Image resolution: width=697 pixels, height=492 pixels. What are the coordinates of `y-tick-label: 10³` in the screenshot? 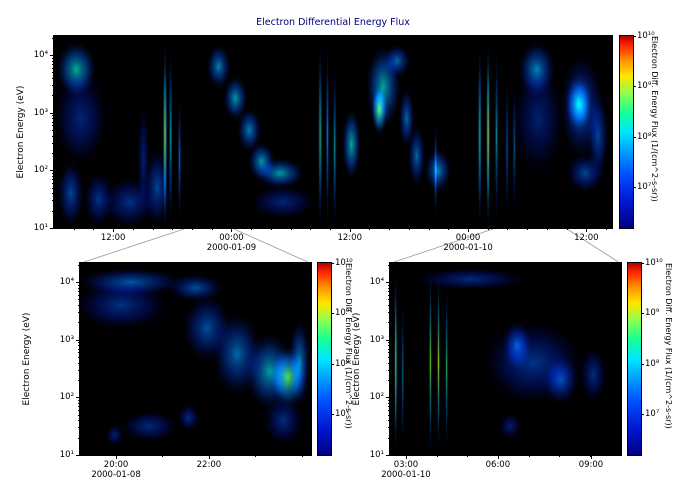 It's located at (66, 339).